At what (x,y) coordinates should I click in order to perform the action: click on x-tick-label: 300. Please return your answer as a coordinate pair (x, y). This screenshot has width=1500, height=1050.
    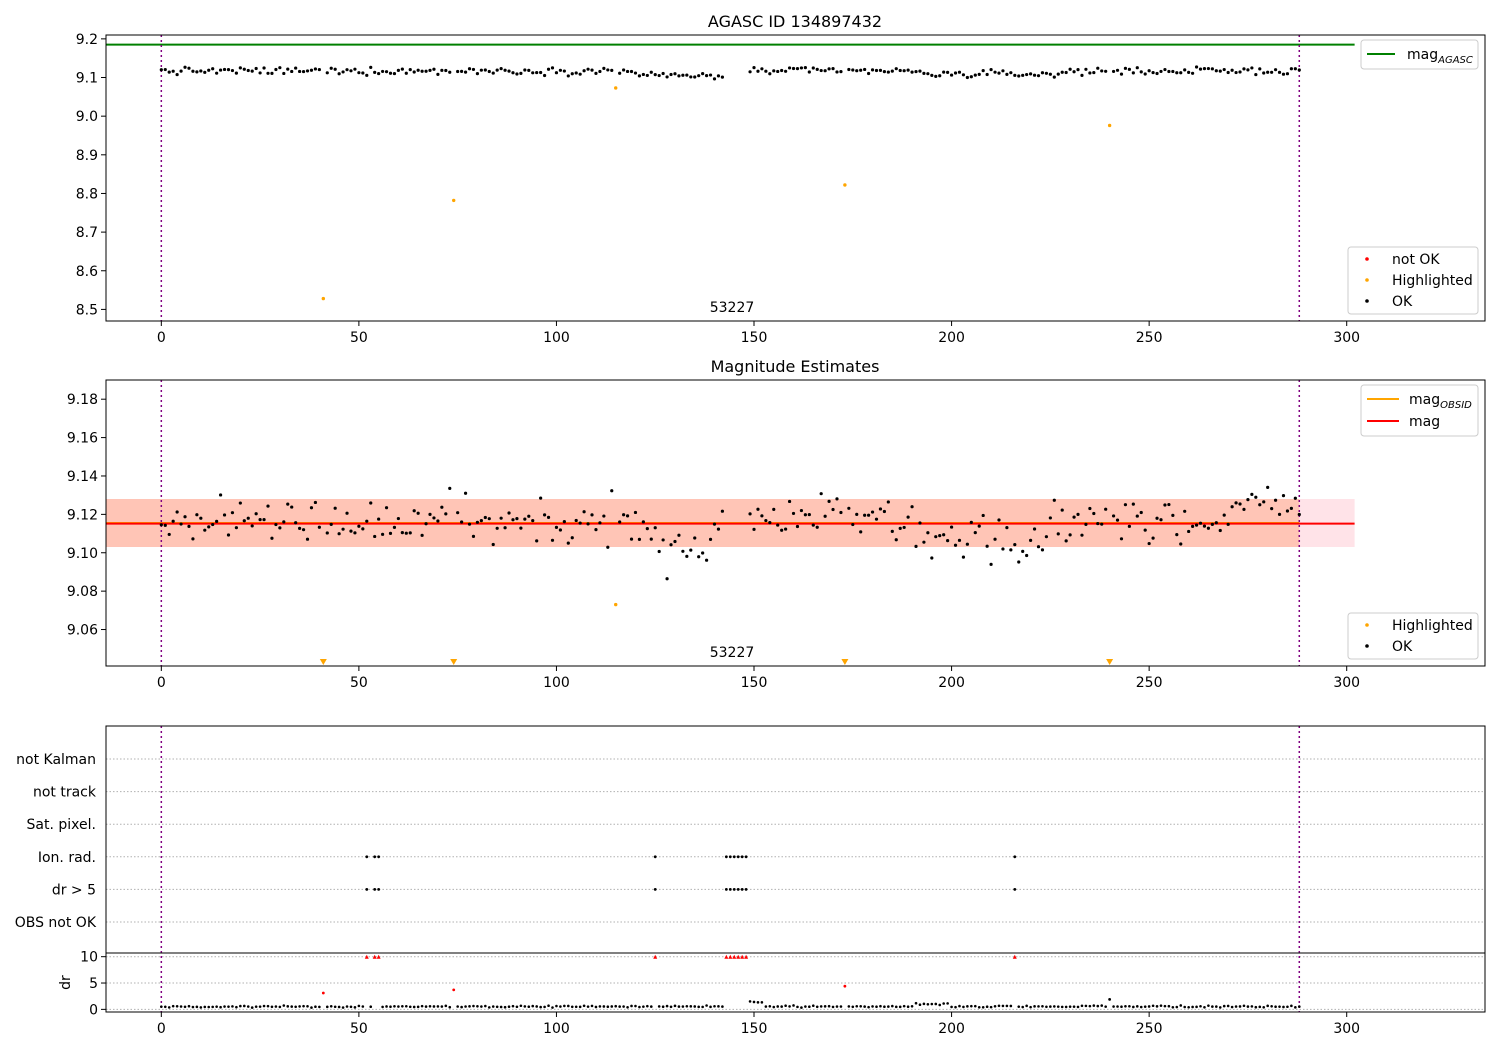
    Looking at the image, I should click on (1346, 338).